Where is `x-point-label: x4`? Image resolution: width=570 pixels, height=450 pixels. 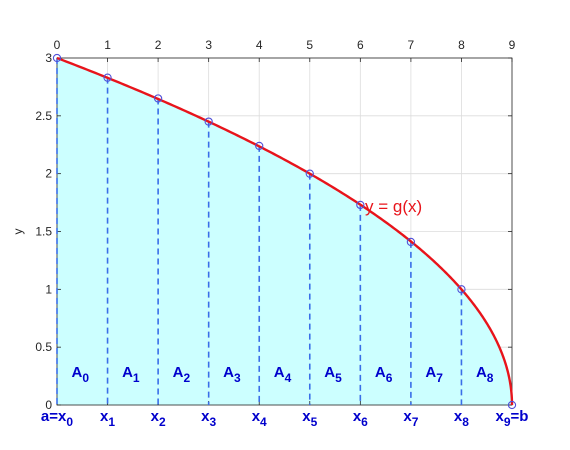
x-point-label: x4 is located at coordinates (259, 418).